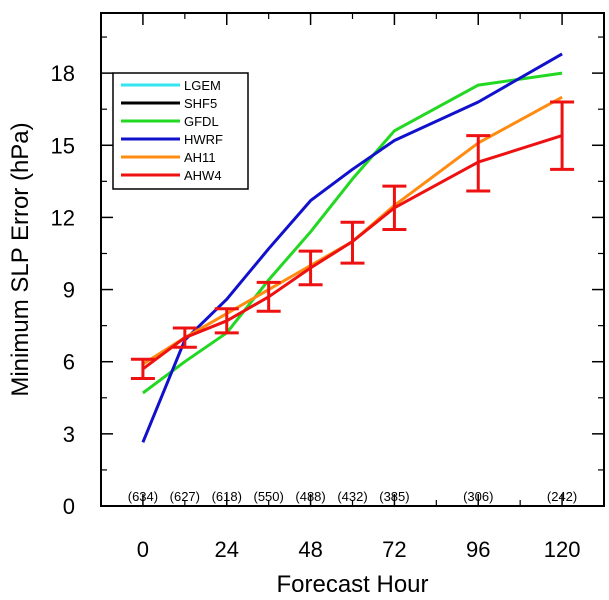 The height and width of the screenshot is (600, 609). I want to click on y-tick-label: 15, so click(63, 145).